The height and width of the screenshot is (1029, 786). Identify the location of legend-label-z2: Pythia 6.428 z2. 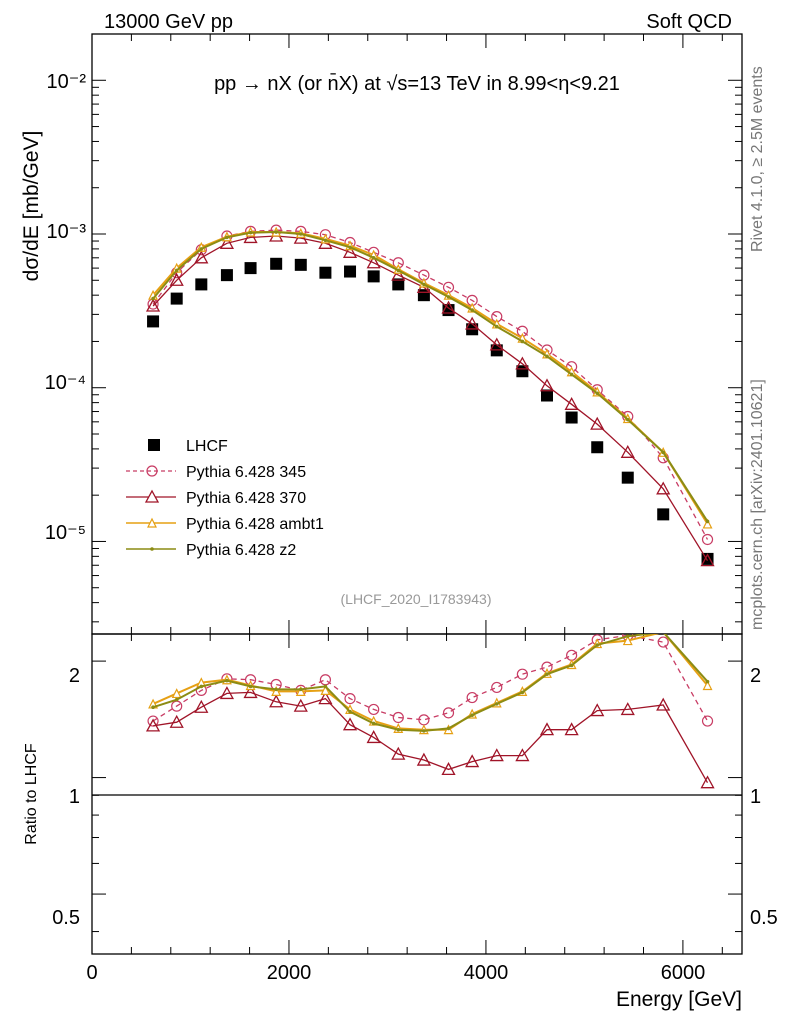
(241, 550).